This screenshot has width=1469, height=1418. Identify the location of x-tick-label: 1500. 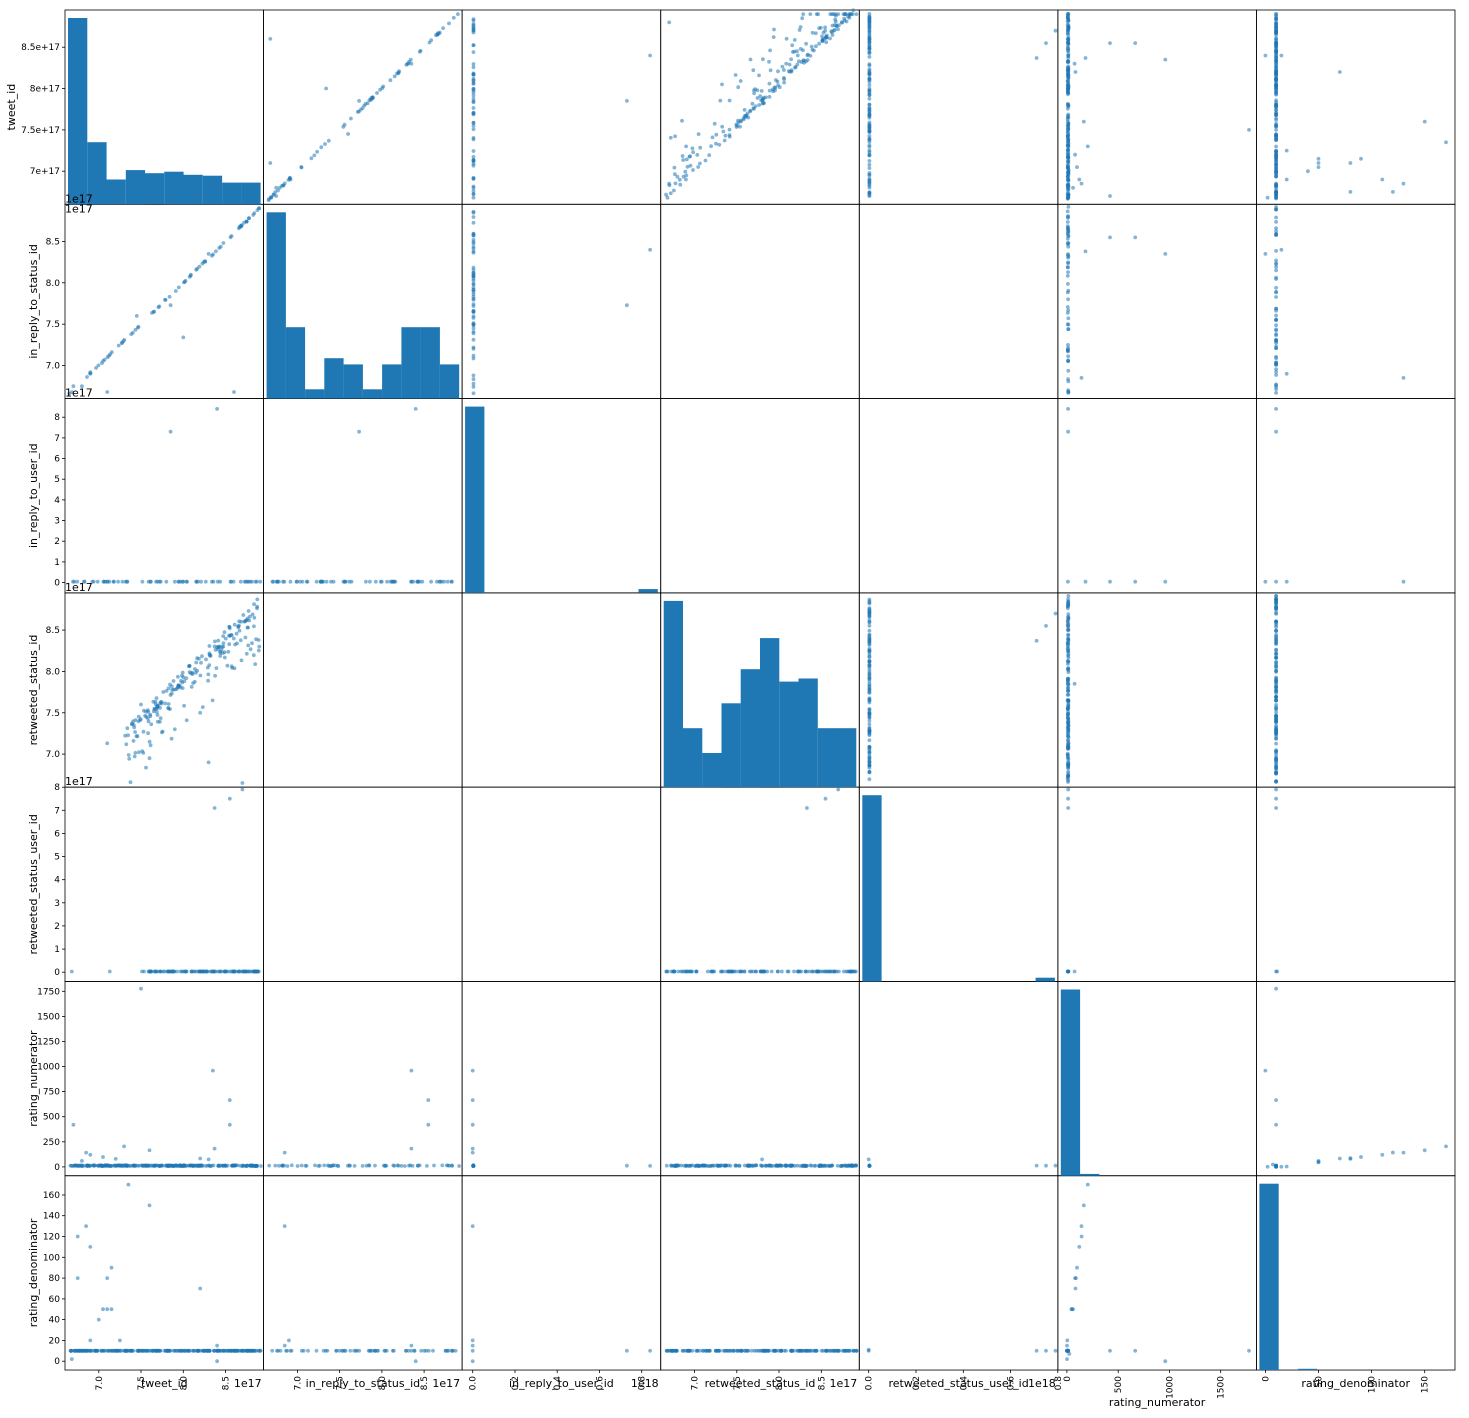
(1222, 1387).